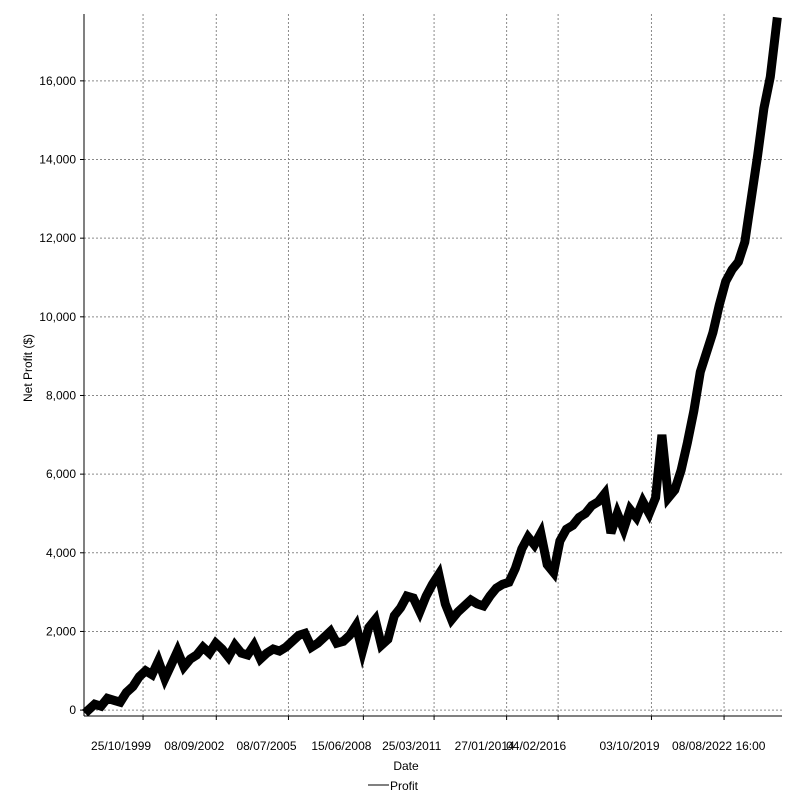 This screenshot has width=802, height=801. What do you see at coordinates (536, 746) in the screenshot?
I see `x-tick-label: 04/02/2016` at bounding box center [536, 746].